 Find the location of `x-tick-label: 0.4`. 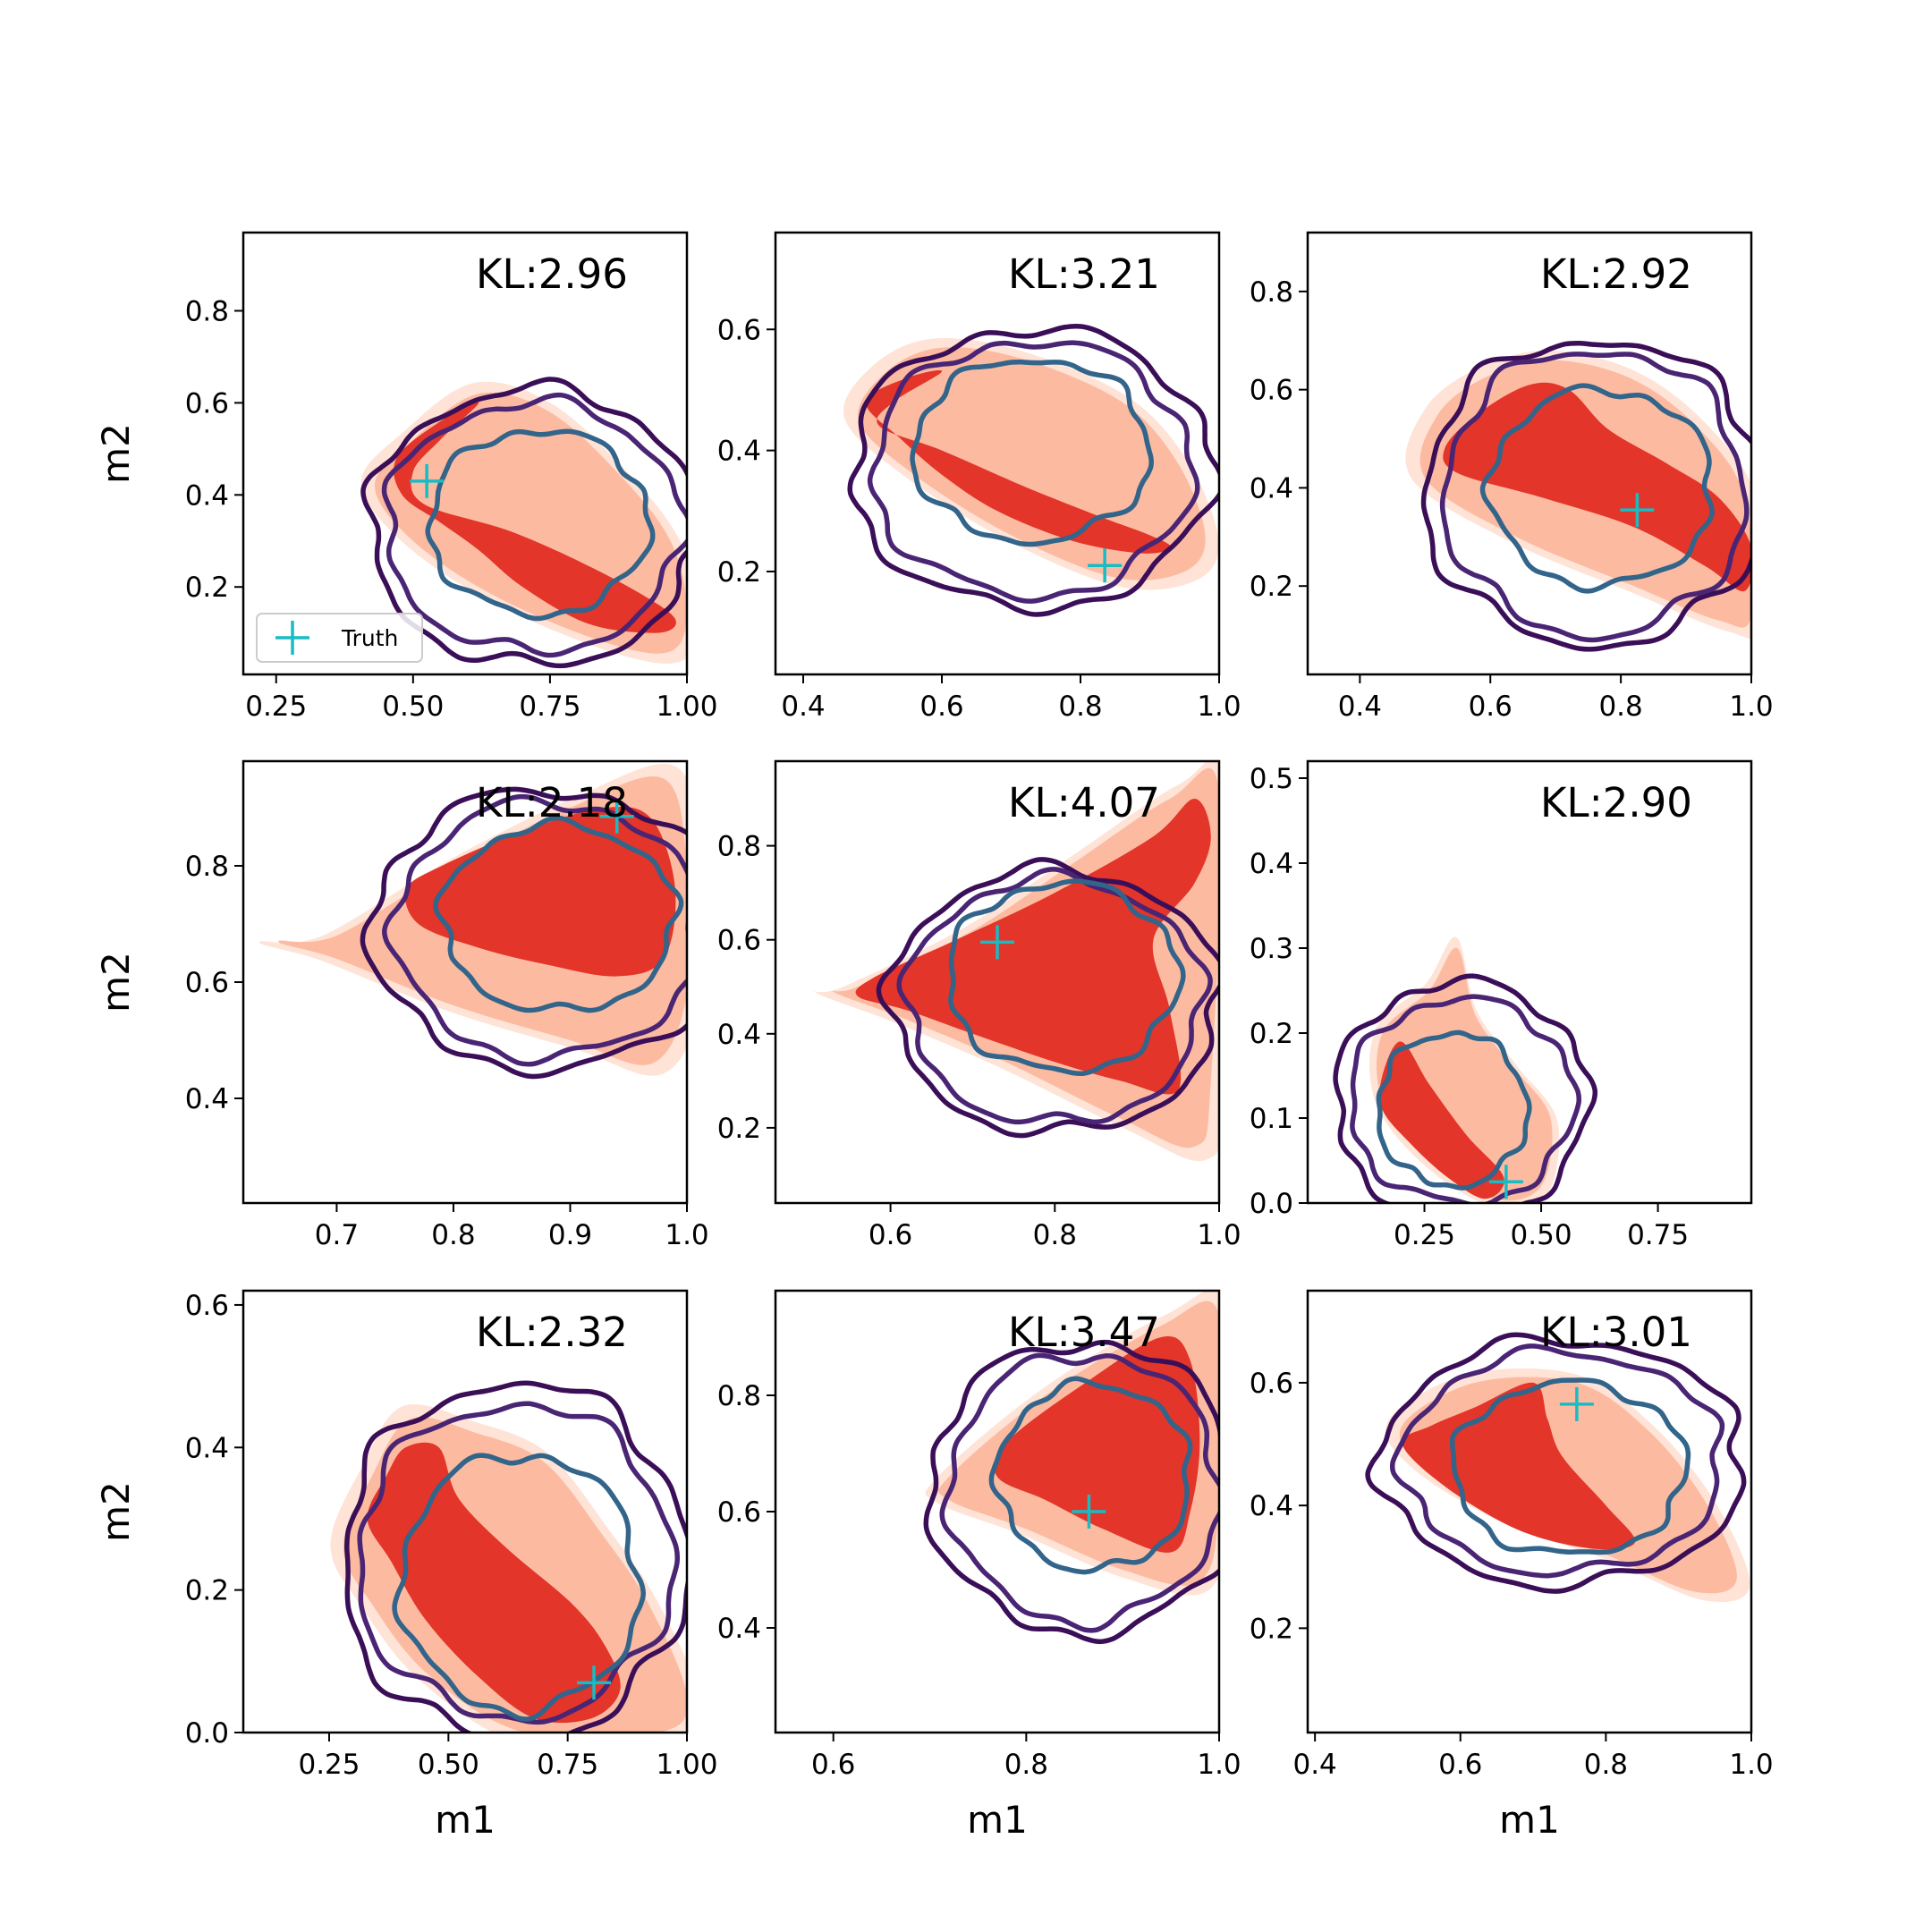

x-tick-label: 0.4 is located at coordinates (1314, 1765).